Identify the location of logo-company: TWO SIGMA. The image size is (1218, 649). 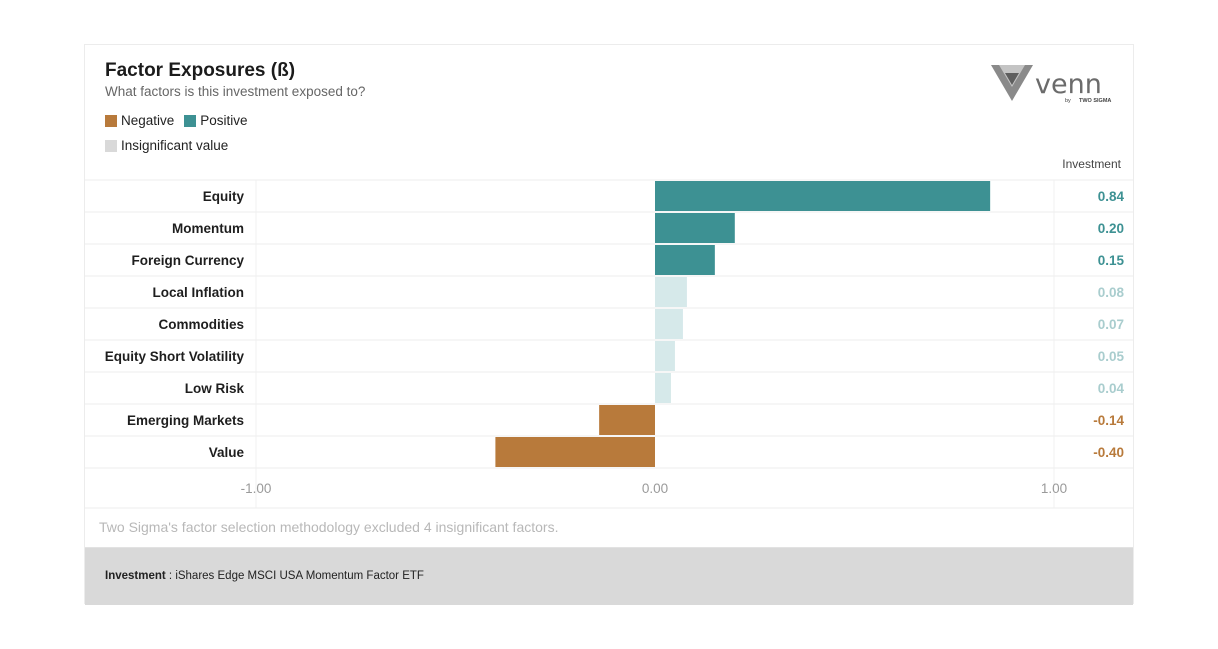
(1095, 101).